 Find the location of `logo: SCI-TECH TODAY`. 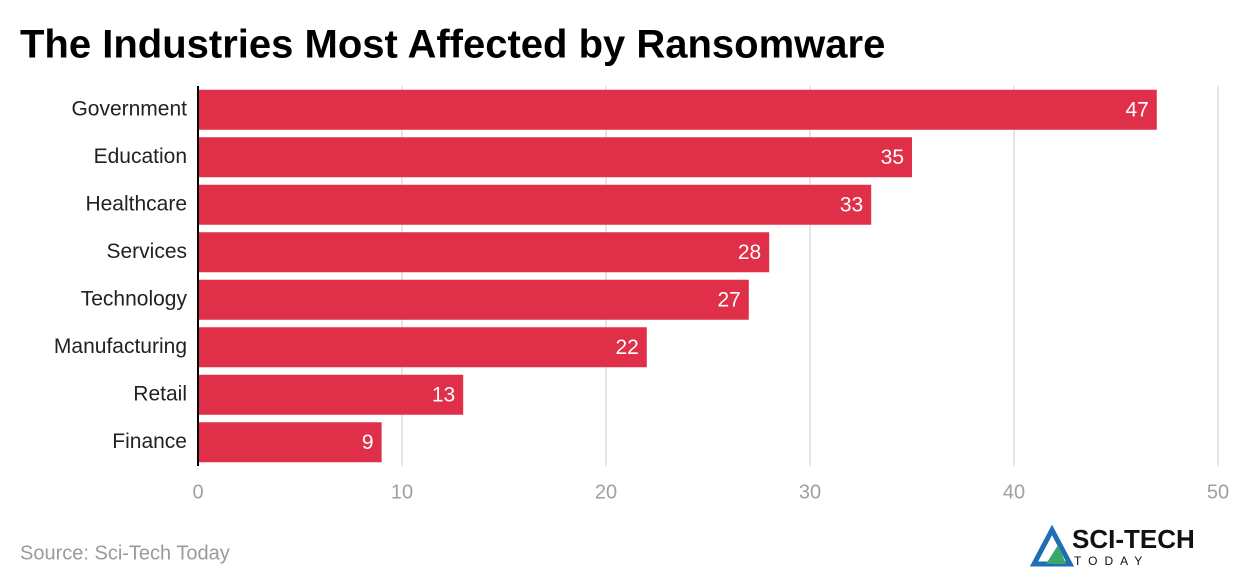

logo: SCI-TECH TODAY is located at coordinates (1112, 546).